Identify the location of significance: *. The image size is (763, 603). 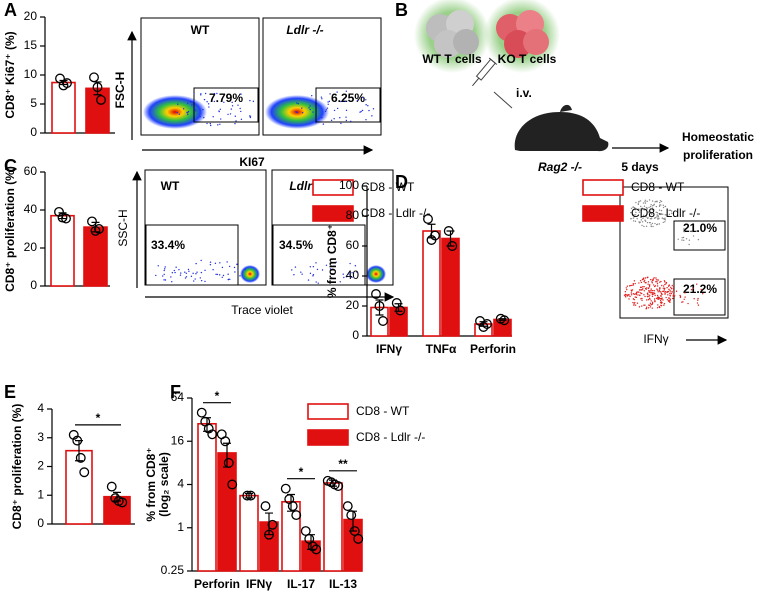
(98, 418).